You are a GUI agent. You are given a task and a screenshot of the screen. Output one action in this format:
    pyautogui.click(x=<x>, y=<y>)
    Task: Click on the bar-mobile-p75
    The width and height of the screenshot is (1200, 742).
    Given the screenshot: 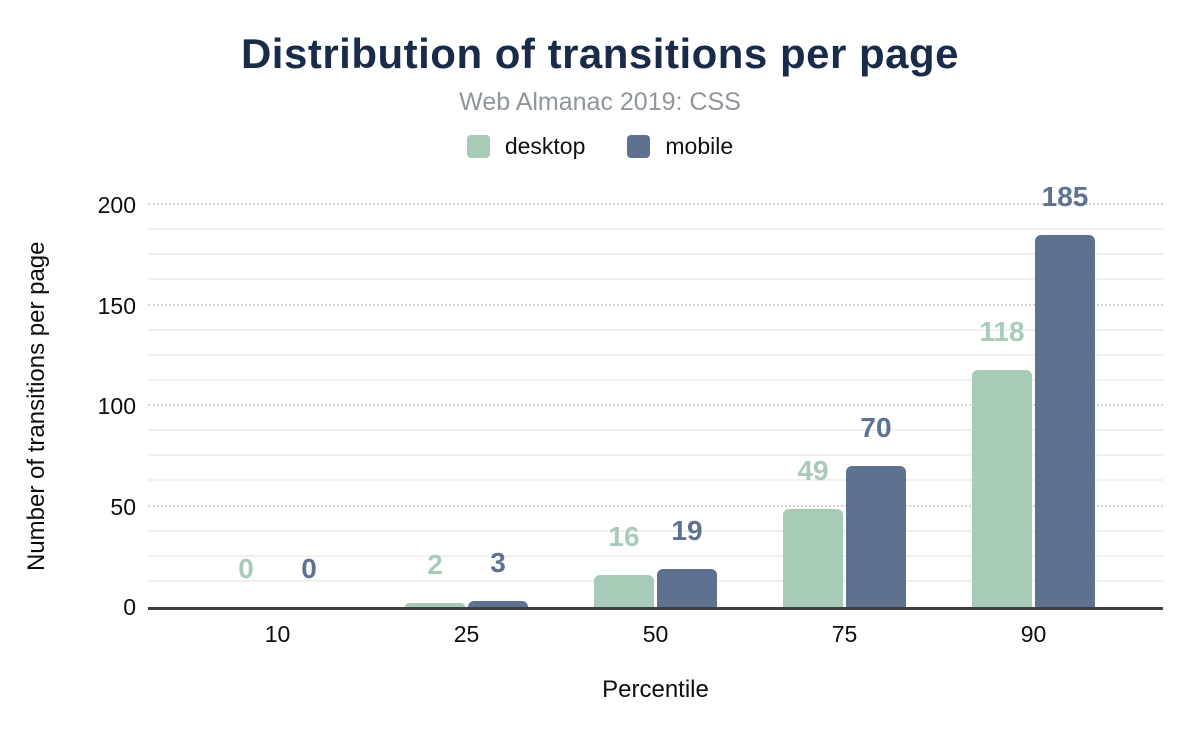 What is the action you would take?
    pyautogui.click(x=876, y=536)
    